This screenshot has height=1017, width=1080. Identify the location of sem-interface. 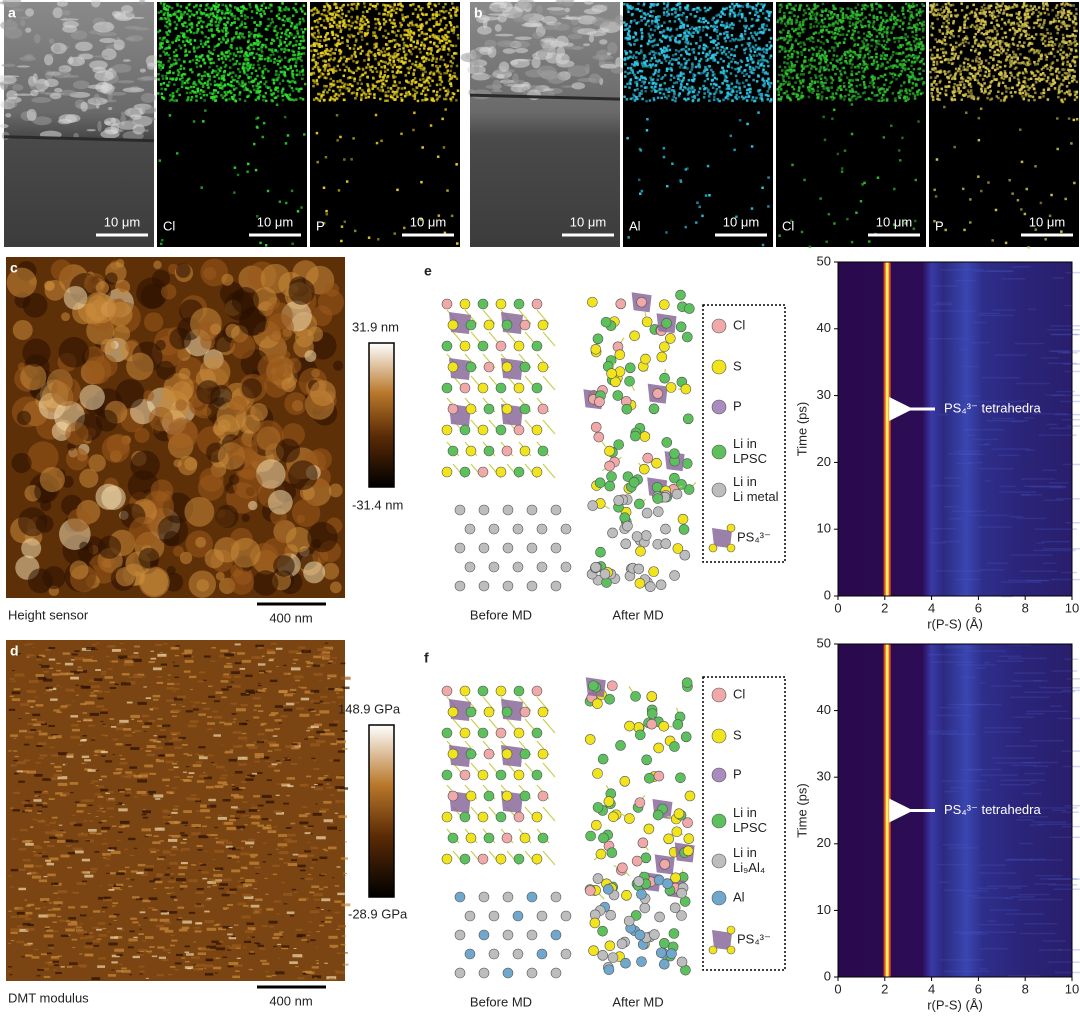
(545, 97).